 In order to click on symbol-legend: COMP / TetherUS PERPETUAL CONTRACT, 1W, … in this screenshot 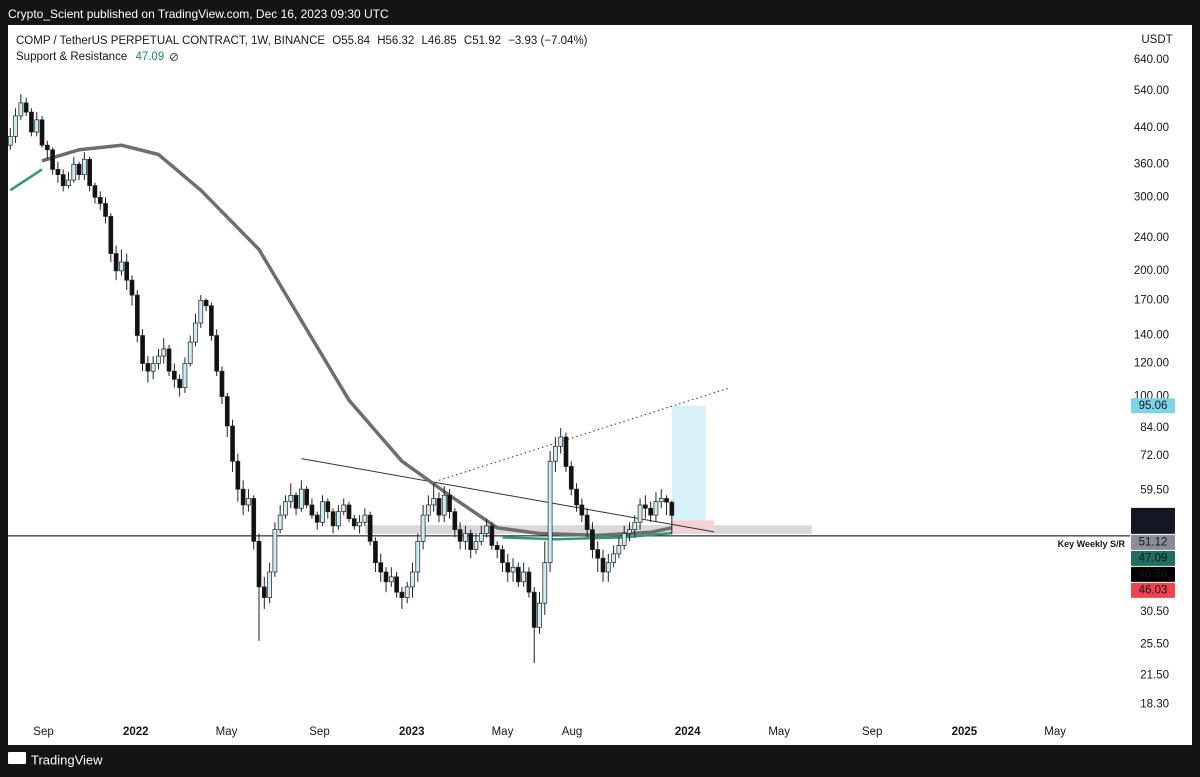, I will do `click(302, 41)`.